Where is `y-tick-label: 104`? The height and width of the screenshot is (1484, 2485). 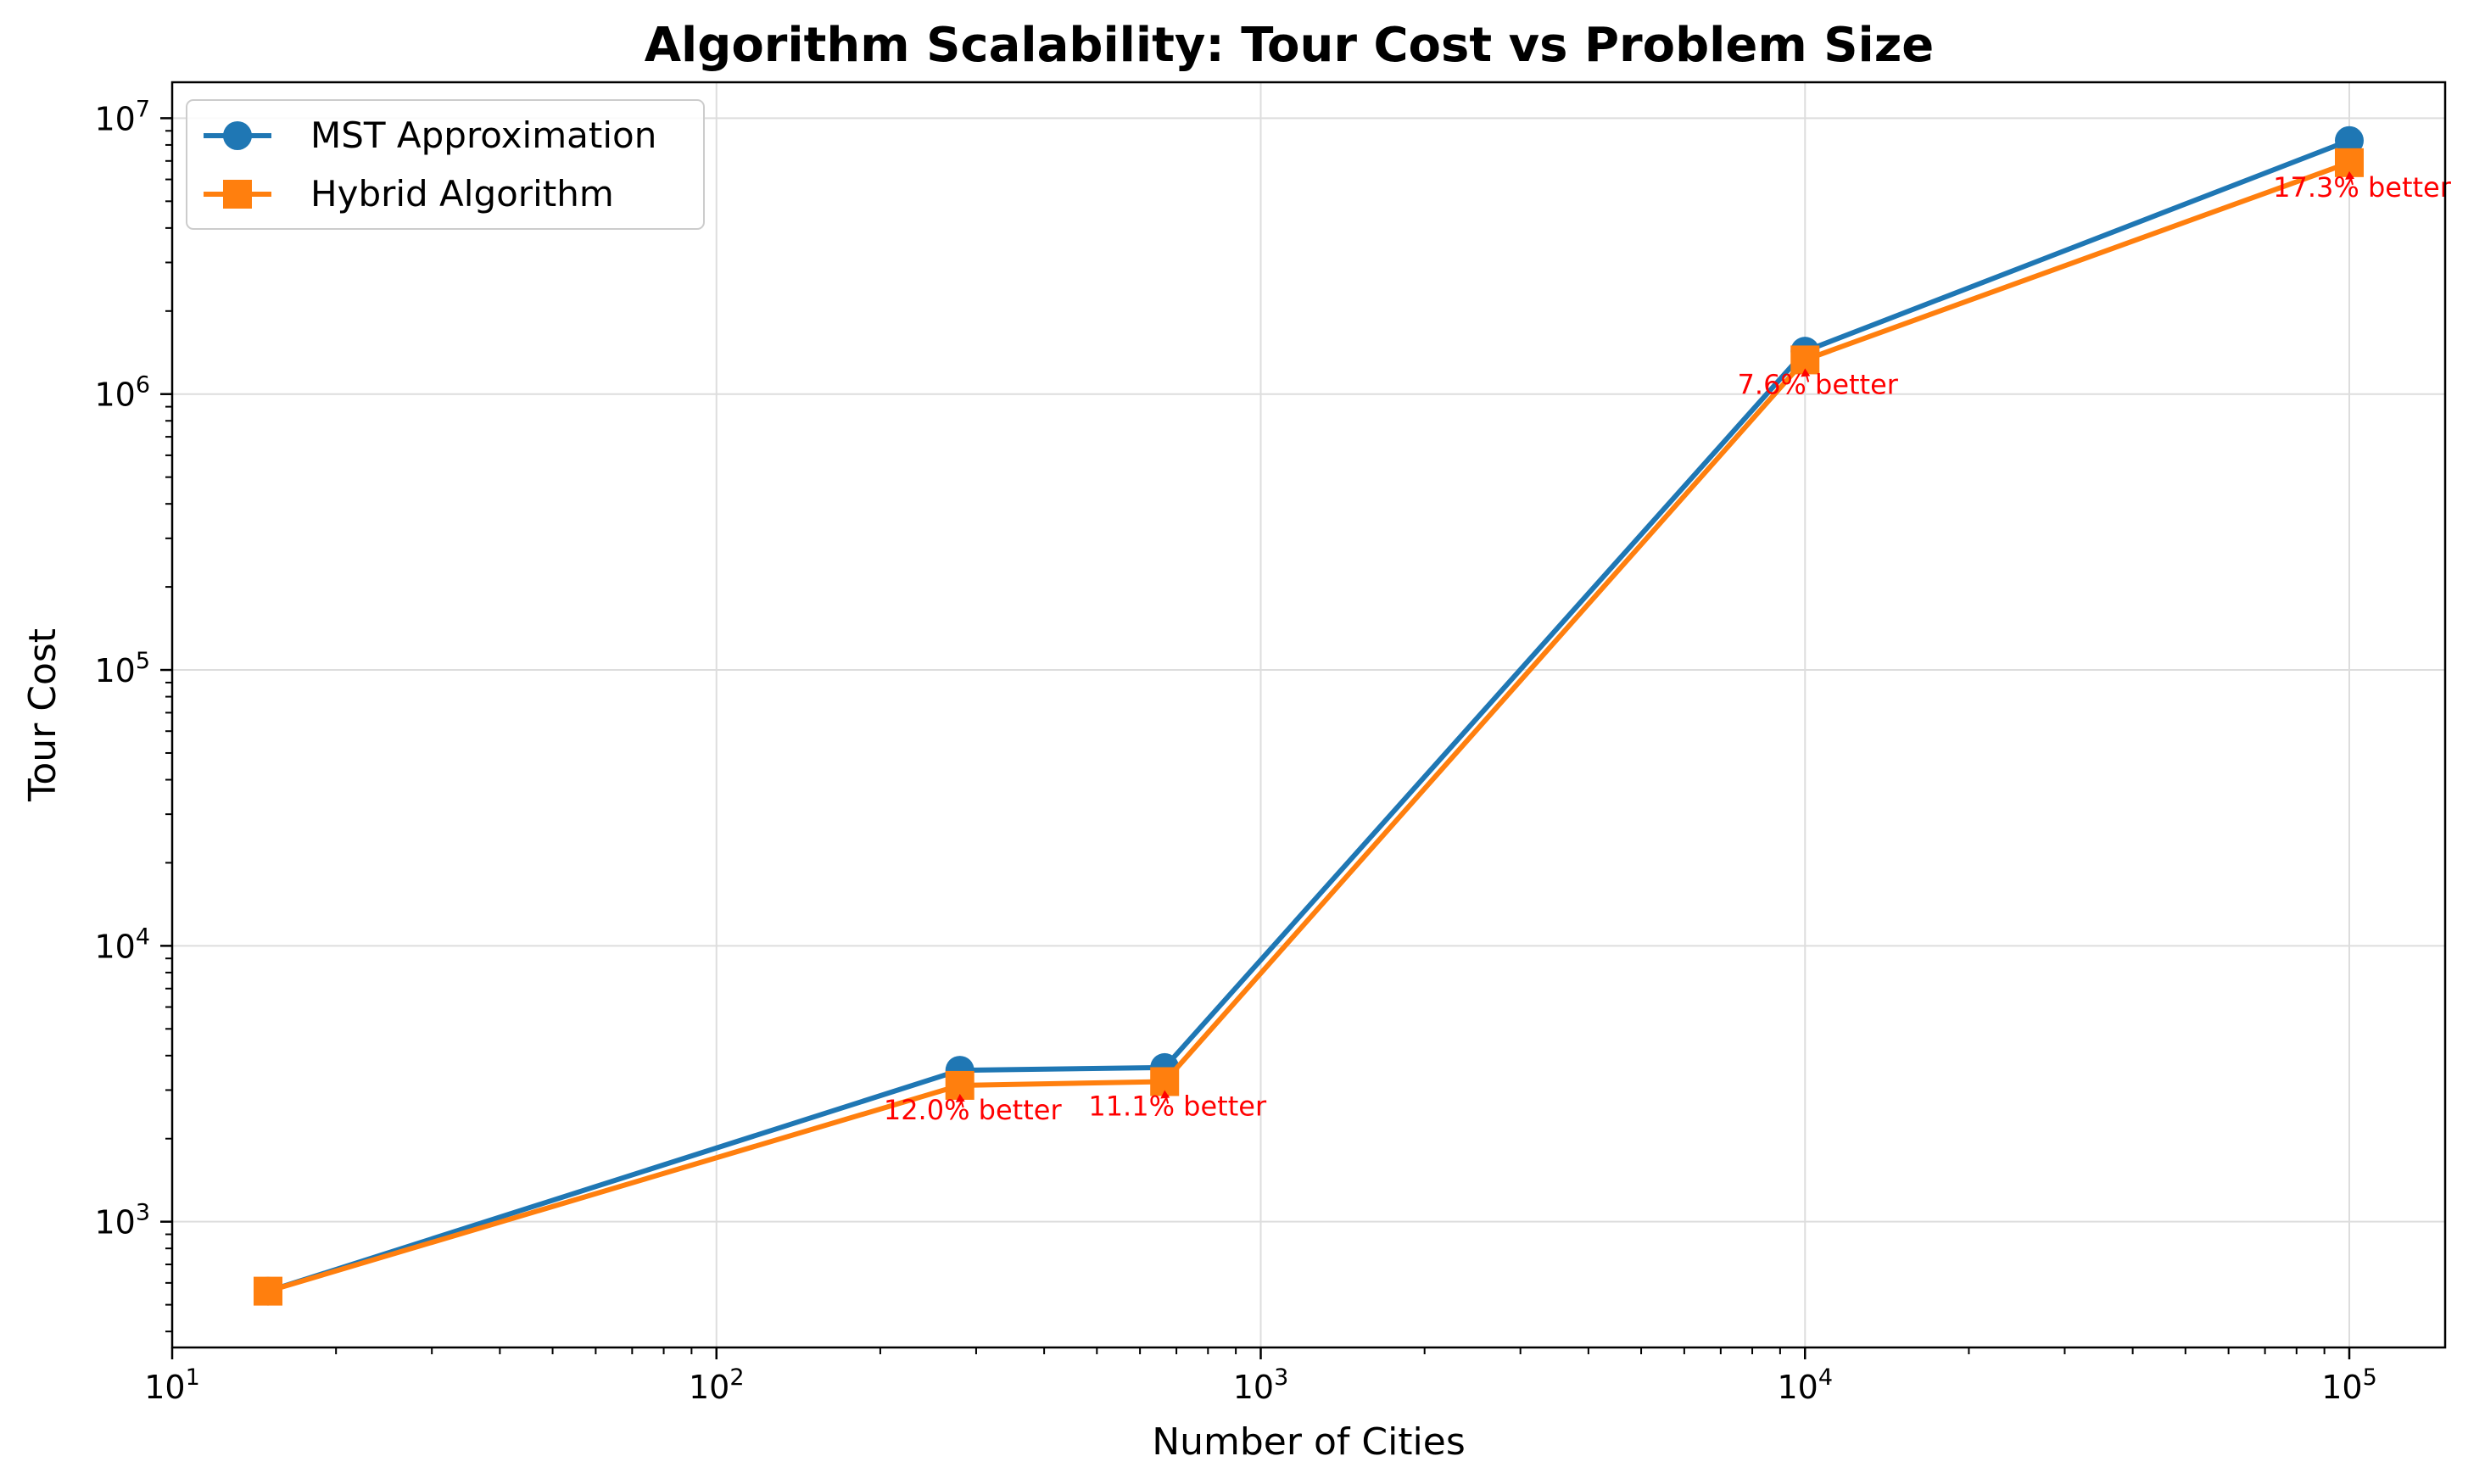 y-tick-label: 104 is located at coordinates (122, 944).